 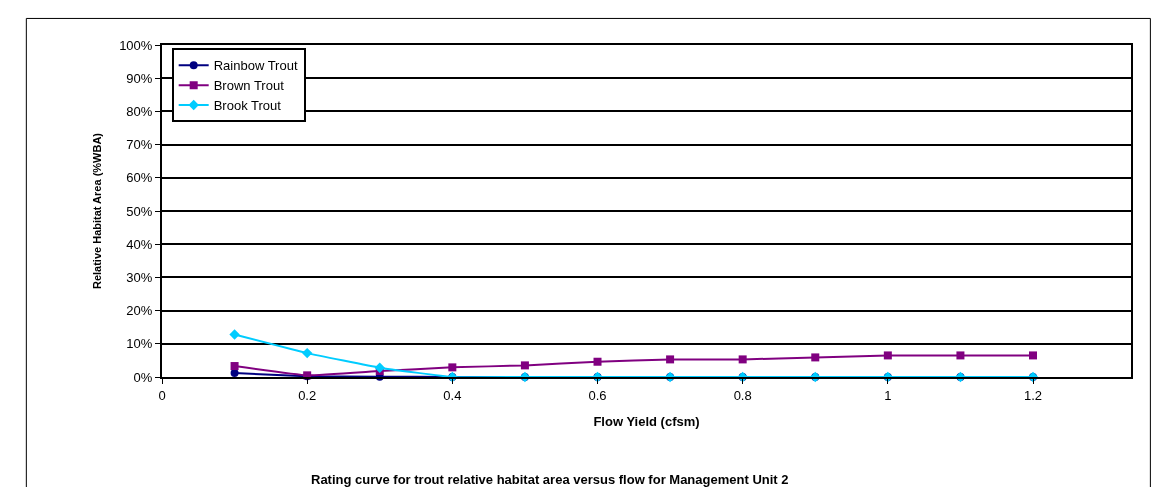 What do you see at coordinates (646, 421) in the screenshot?
I see `x-axis-title: Flow Yield (cfsm)` at bounding box center [646, 421].